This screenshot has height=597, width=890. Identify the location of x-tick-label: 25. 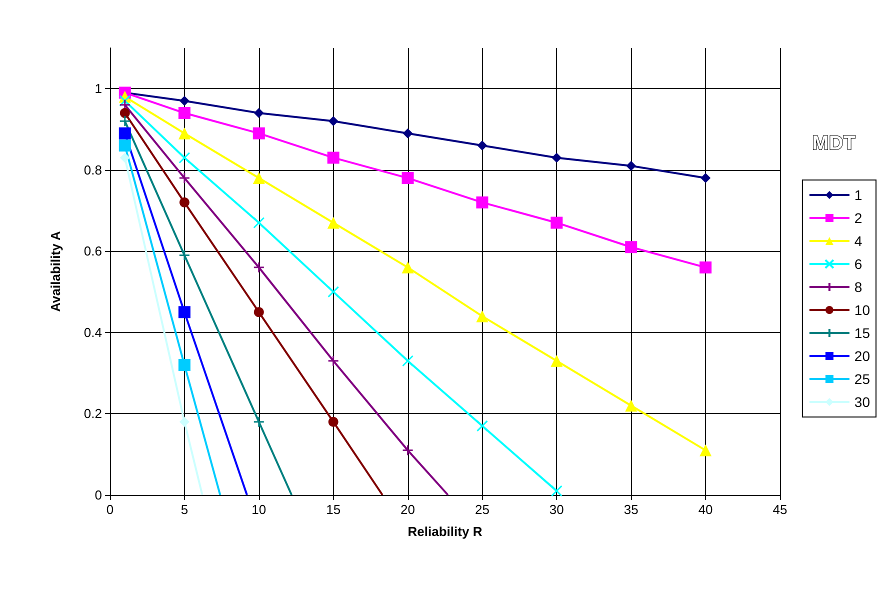
(482, 509).